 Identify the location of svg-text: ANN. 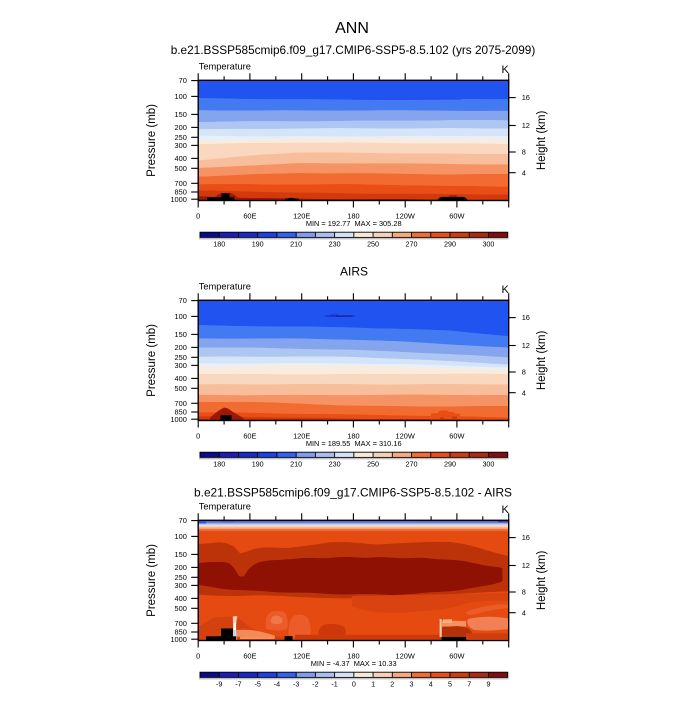
(352, 28).